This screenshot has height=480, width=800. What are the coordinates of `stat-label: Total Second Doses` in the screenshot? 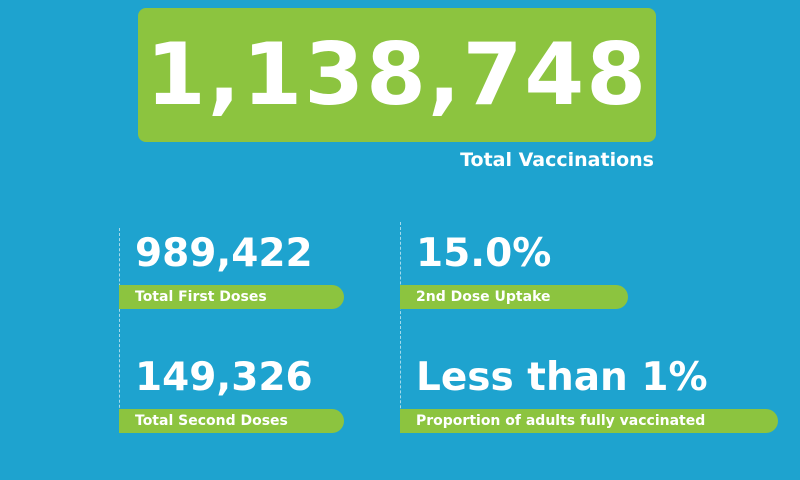 It's located at (231, 421).